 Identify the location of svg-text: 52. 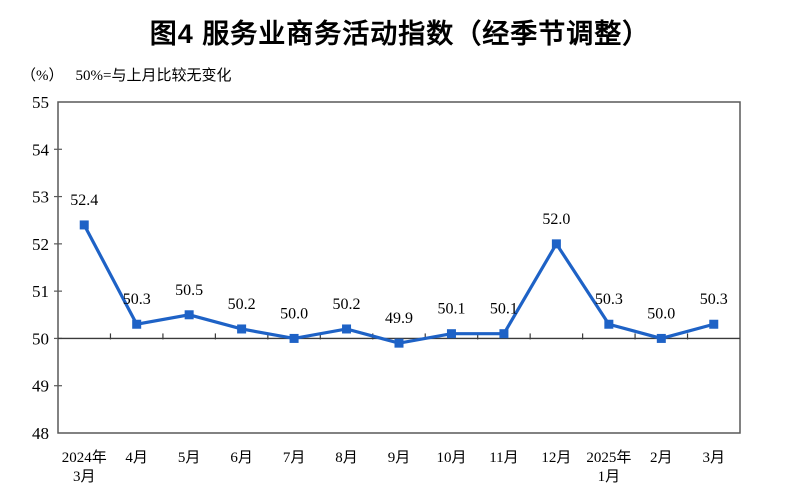
(40, 244).